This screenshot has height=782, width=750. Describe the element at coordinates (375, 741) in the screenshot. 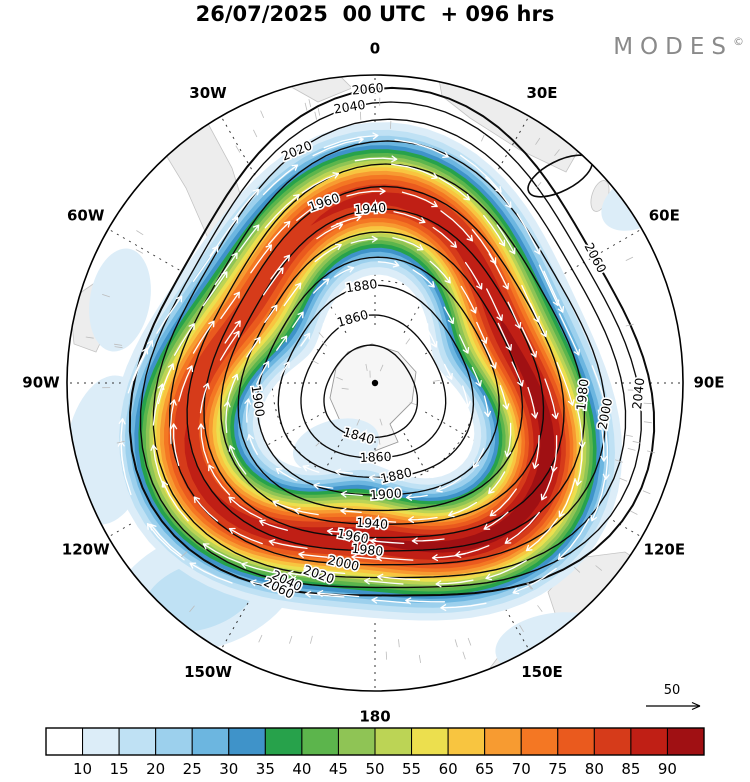

I see `colorbar-frame` at that location.